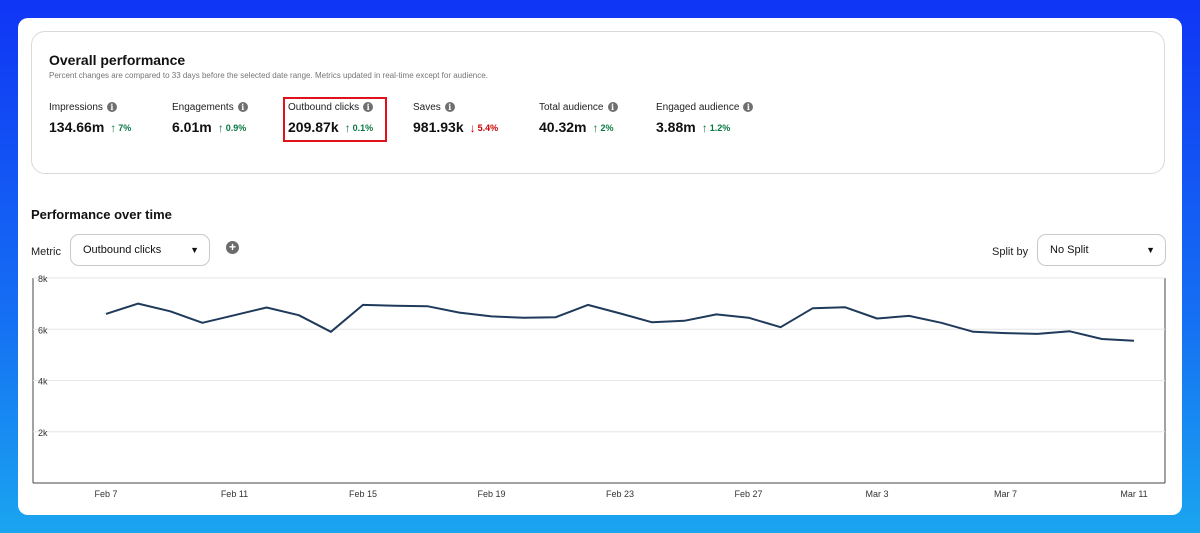 This screenshot has height=533, width=1200. I want to click on x-tick-label: Feb 15, so click(363, 494).